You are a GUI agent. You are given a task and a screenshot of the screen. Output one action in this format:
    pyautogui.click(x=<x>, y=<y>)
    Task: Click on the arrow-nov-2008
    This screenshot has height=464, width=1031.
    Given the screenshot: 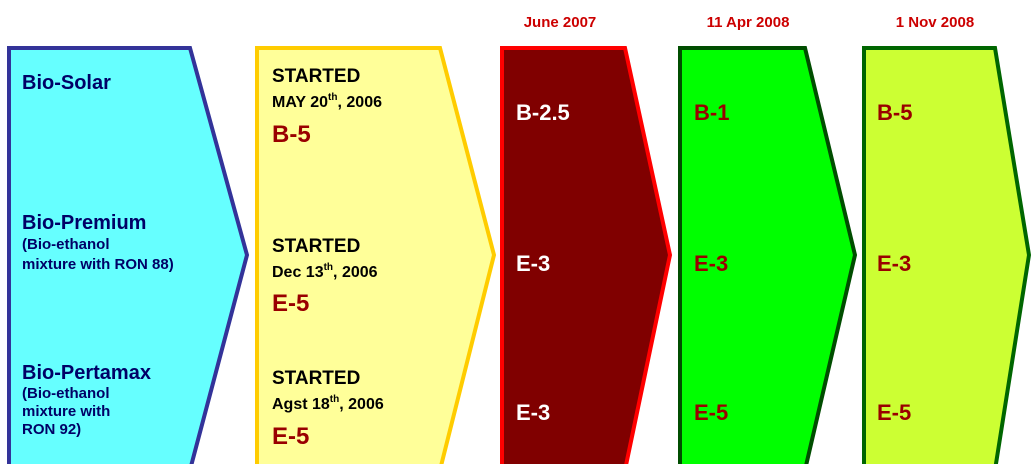 What is the action you would take?
    pyautogui.click(x=946, y=255)
    